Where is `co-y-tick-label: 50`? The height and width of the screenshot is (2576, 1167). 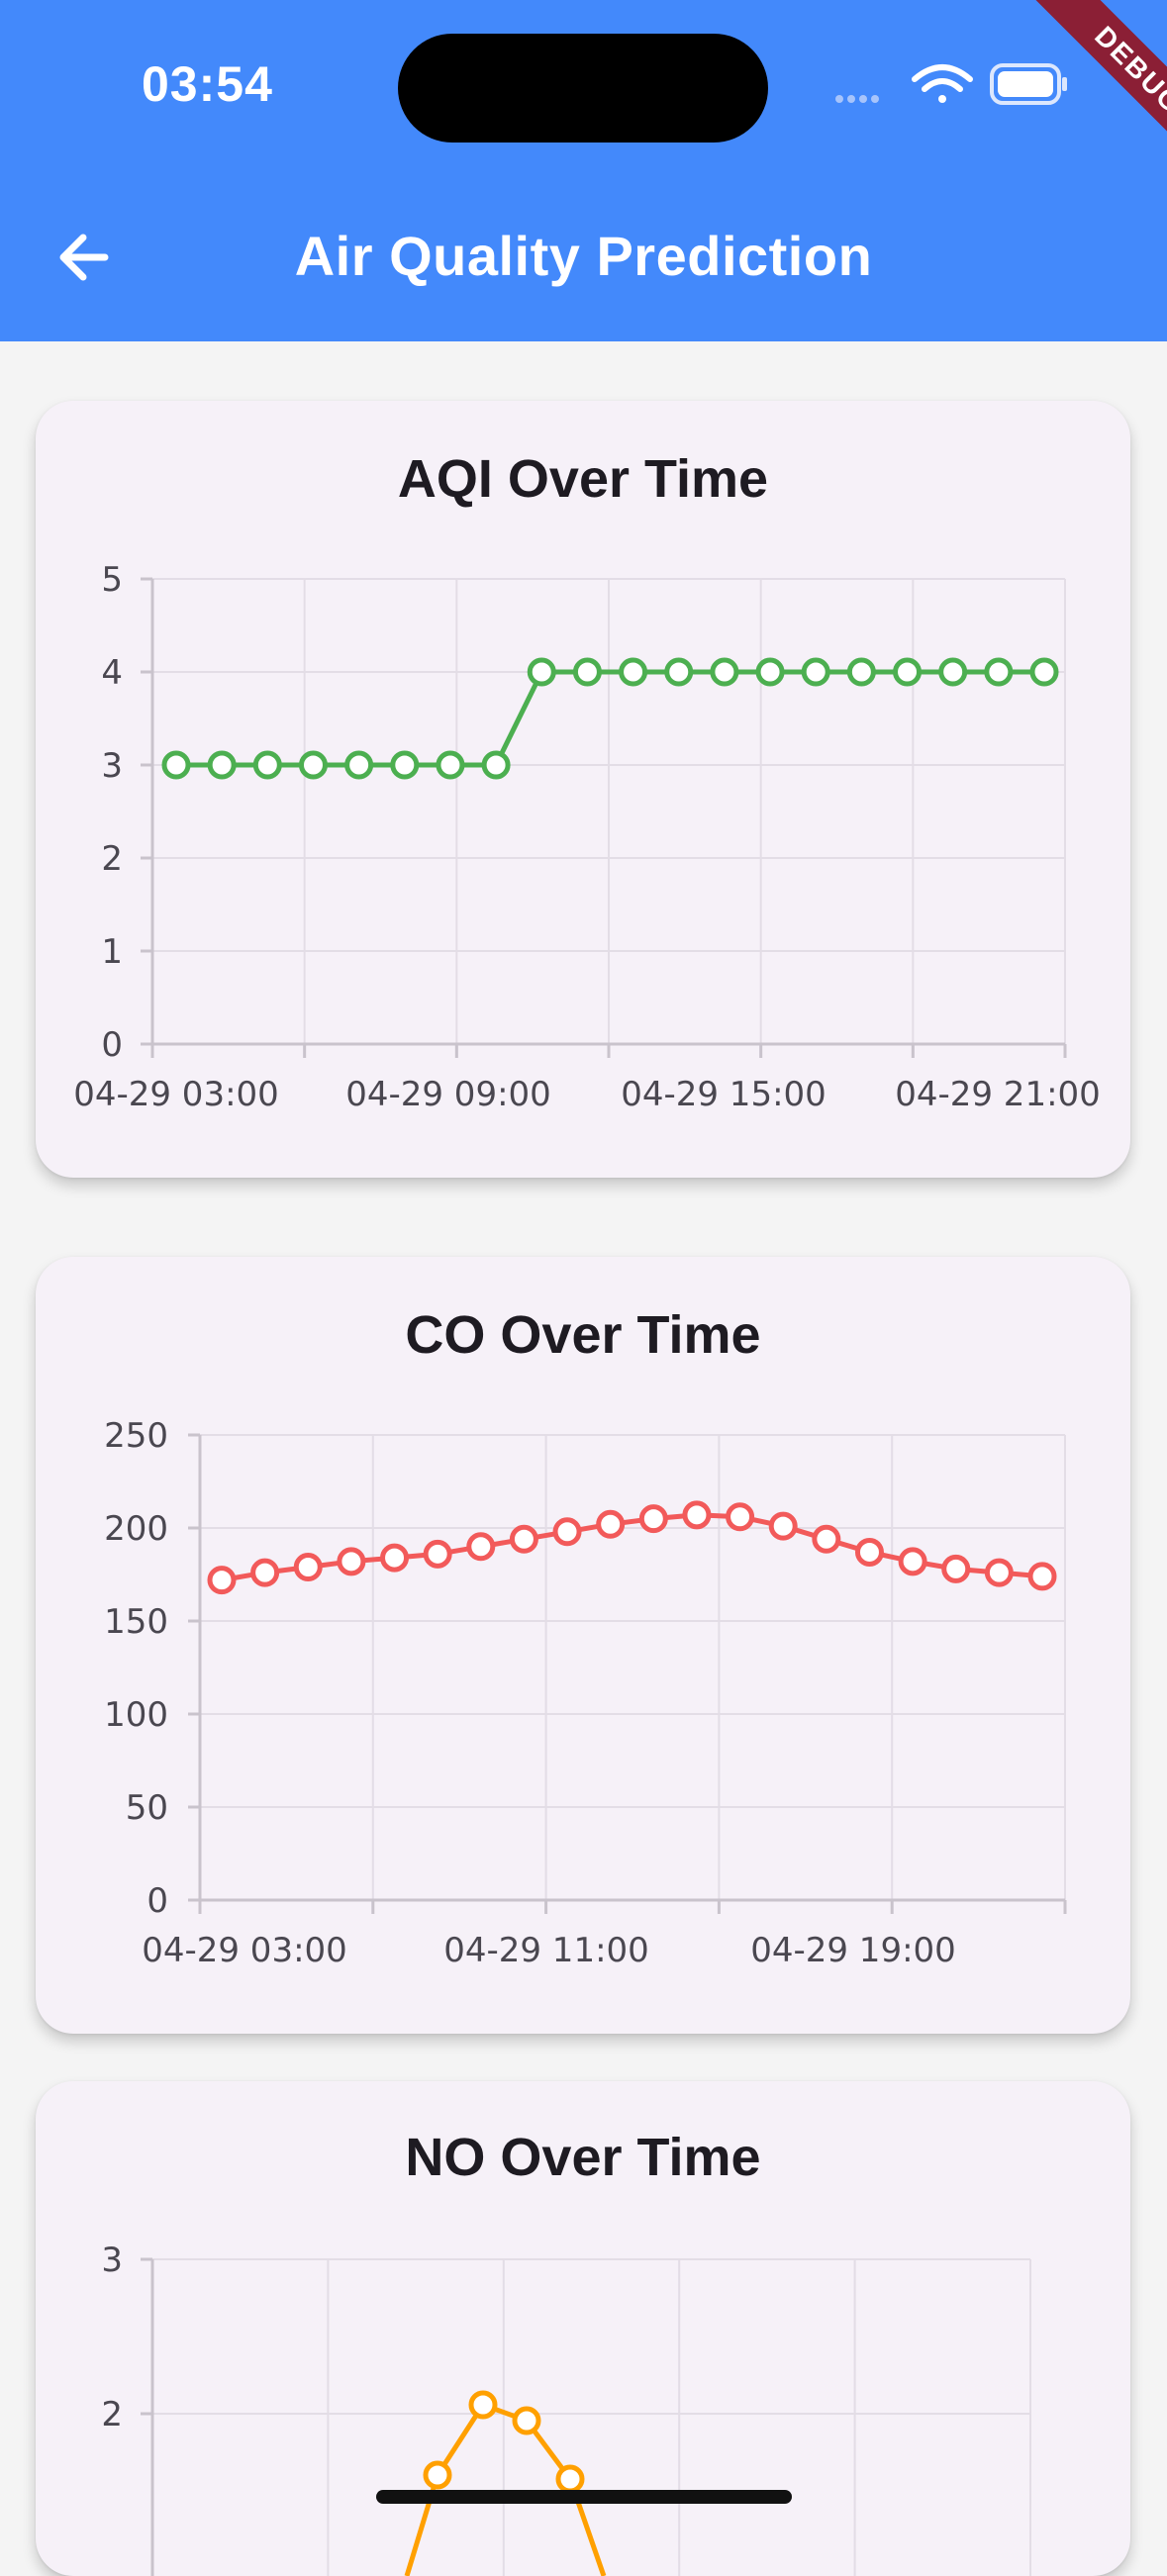 co-y-tick-label: 50 is located at coordinates (147, 1808).